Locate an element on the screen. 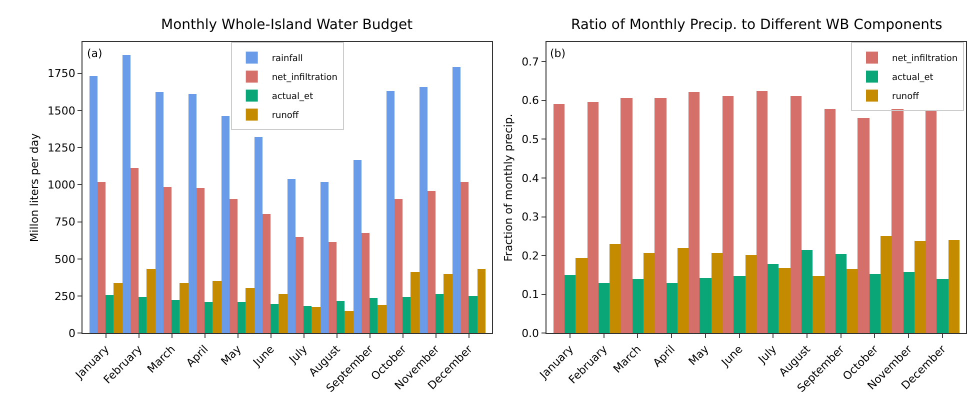 This screenshot has height=401, width=974. annotation: (a) is located at coordinates (94, 53).